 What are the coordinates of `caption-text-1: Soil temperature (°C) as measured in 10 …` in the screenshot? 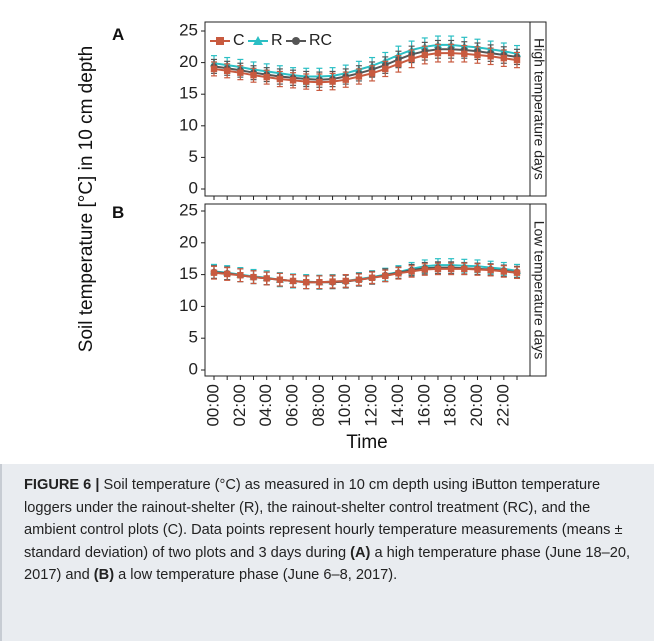 It's located at (323, 519).